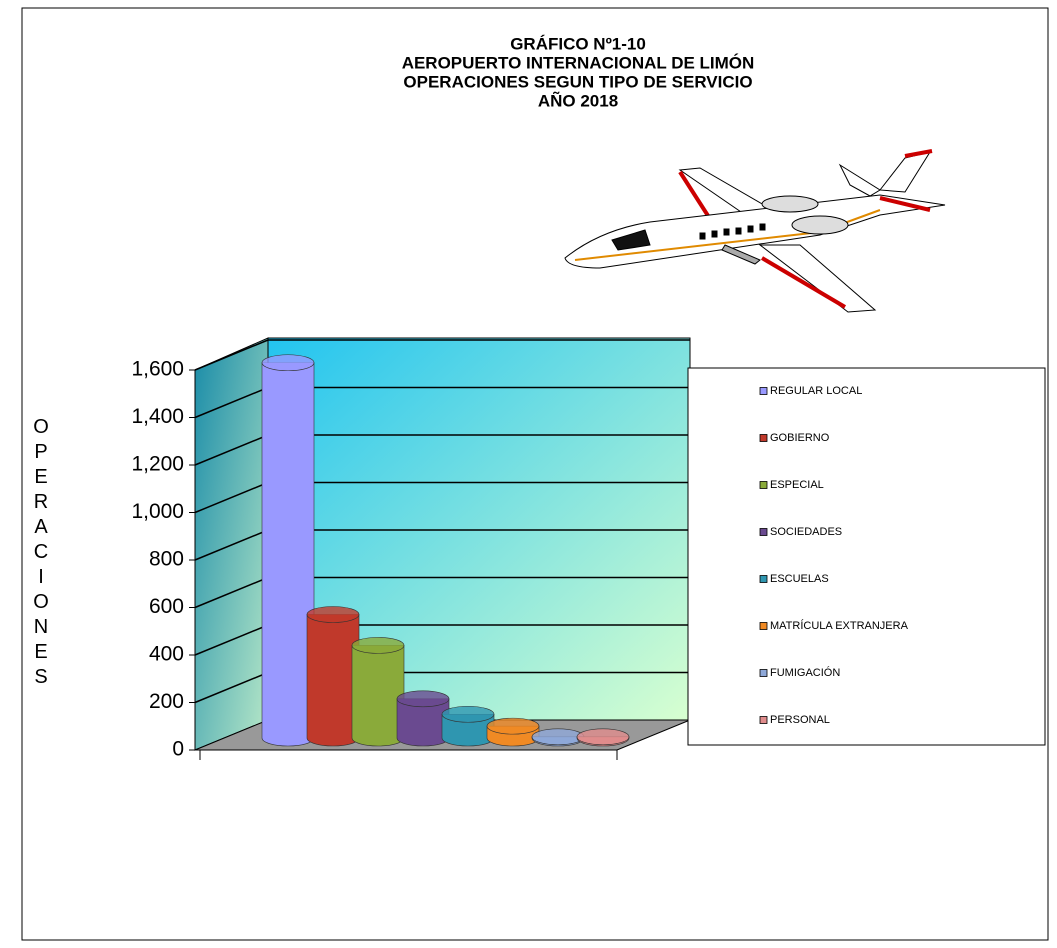  I want to click on legend-label: PERSONAL, so click(800, 720).